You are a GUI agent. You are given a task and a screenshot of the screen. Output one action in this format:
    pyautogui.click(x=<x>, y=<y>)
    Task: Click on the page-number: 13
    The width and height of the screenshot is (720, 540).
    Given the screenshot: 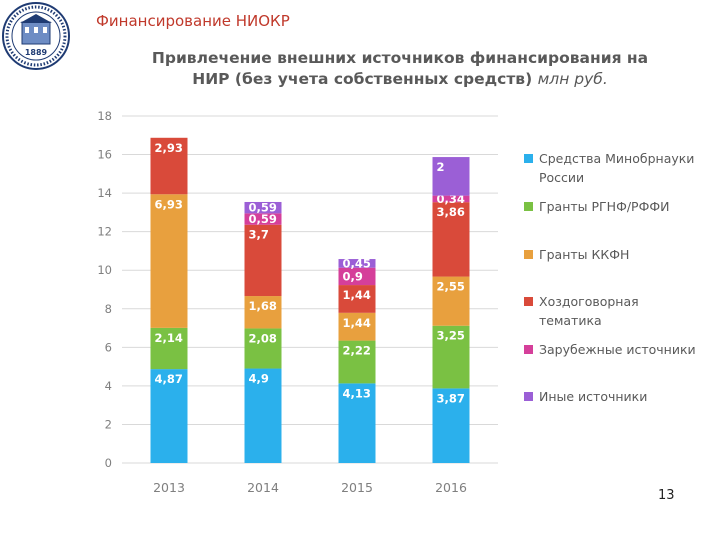 What is the action you would take?
    pyautogui.click(x=666, y=495)
    